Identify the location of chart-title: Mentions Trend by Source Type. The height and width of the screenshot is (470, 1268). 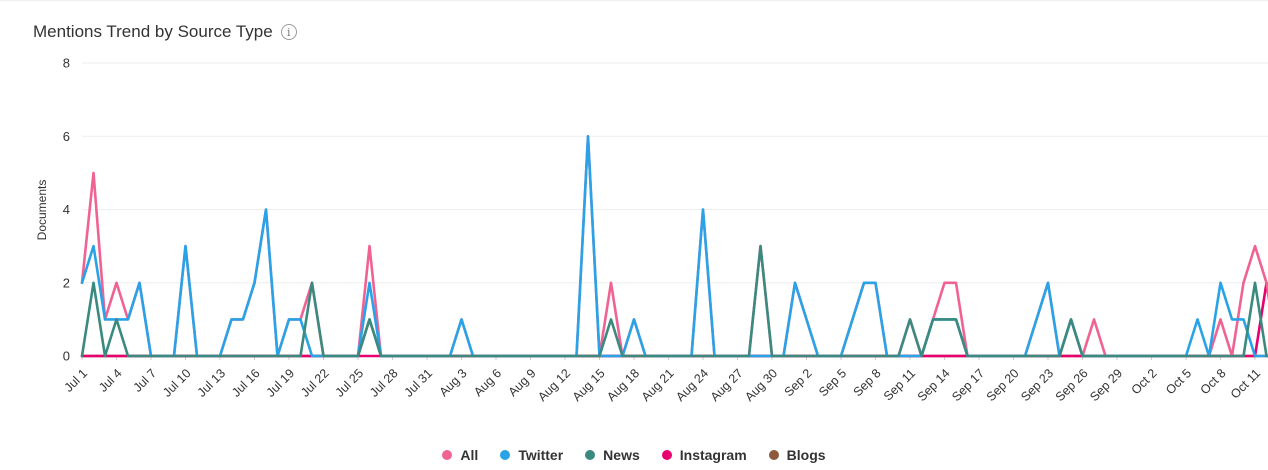
(153, 31).